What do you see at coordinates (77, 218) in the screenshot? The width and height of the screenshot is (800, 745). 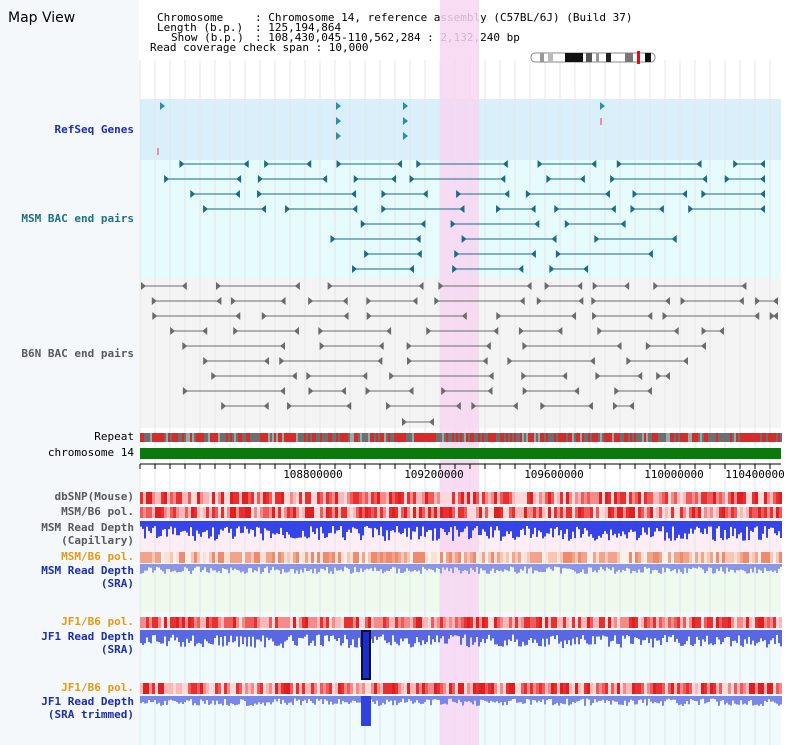 I see `track-label-msm-bac: MSM BAC end pairs` at bounding box center [77, 218].